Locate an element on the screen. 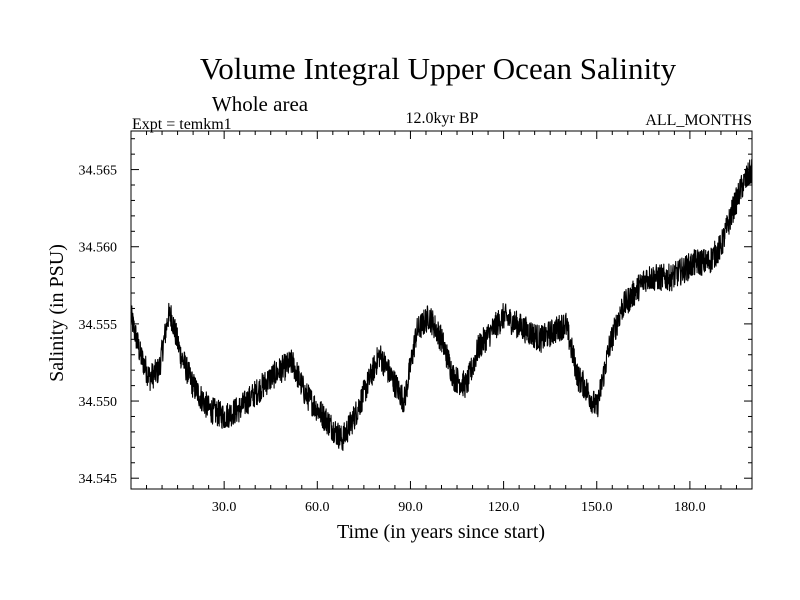 Image resolution: width=800 pixels, height=600 pixels. x-axis-label: Time (in years since start) is located at coordinates (441, 532).